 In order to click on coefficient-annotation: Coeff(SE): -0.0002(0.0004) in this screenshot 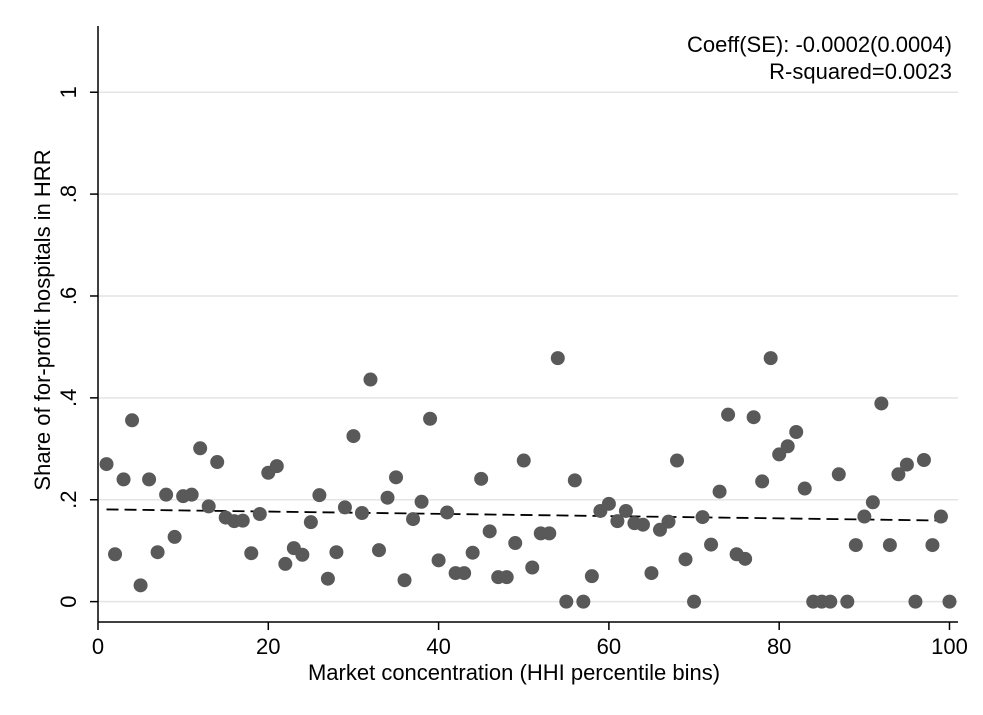, I will do `click(819, 44)`.